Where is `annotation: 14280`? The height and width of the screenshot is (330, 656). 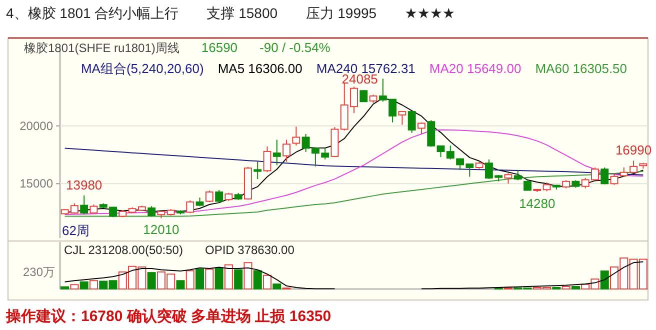 annotation: 14280 is located at coordinates (537, 204).